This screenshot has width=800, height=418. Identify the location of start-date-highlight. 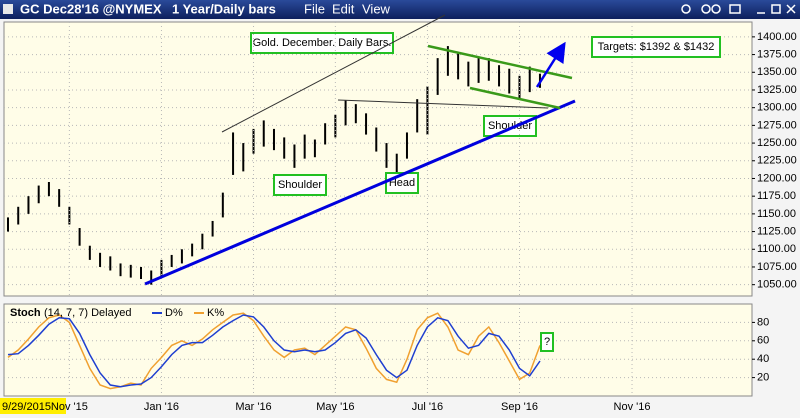
(33, 406).